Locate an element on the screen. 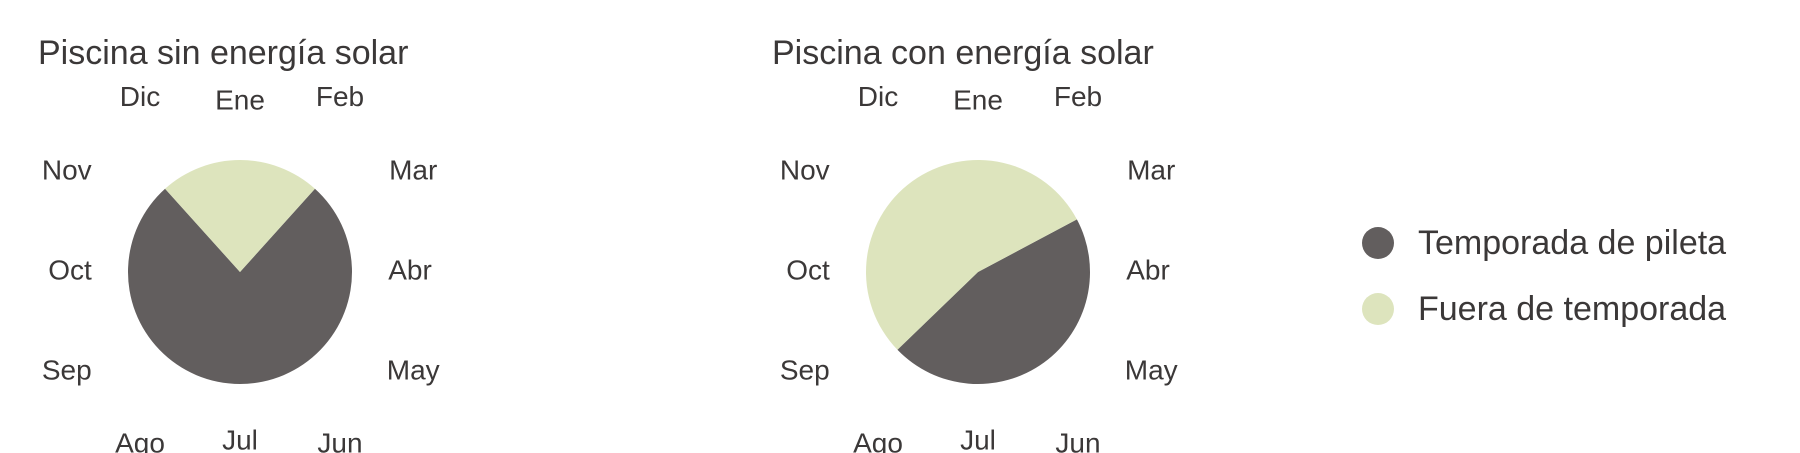 The width and height of the screenshot is (1800, 453). month-label-mar: Mar is located at coordinates (1151, 169).